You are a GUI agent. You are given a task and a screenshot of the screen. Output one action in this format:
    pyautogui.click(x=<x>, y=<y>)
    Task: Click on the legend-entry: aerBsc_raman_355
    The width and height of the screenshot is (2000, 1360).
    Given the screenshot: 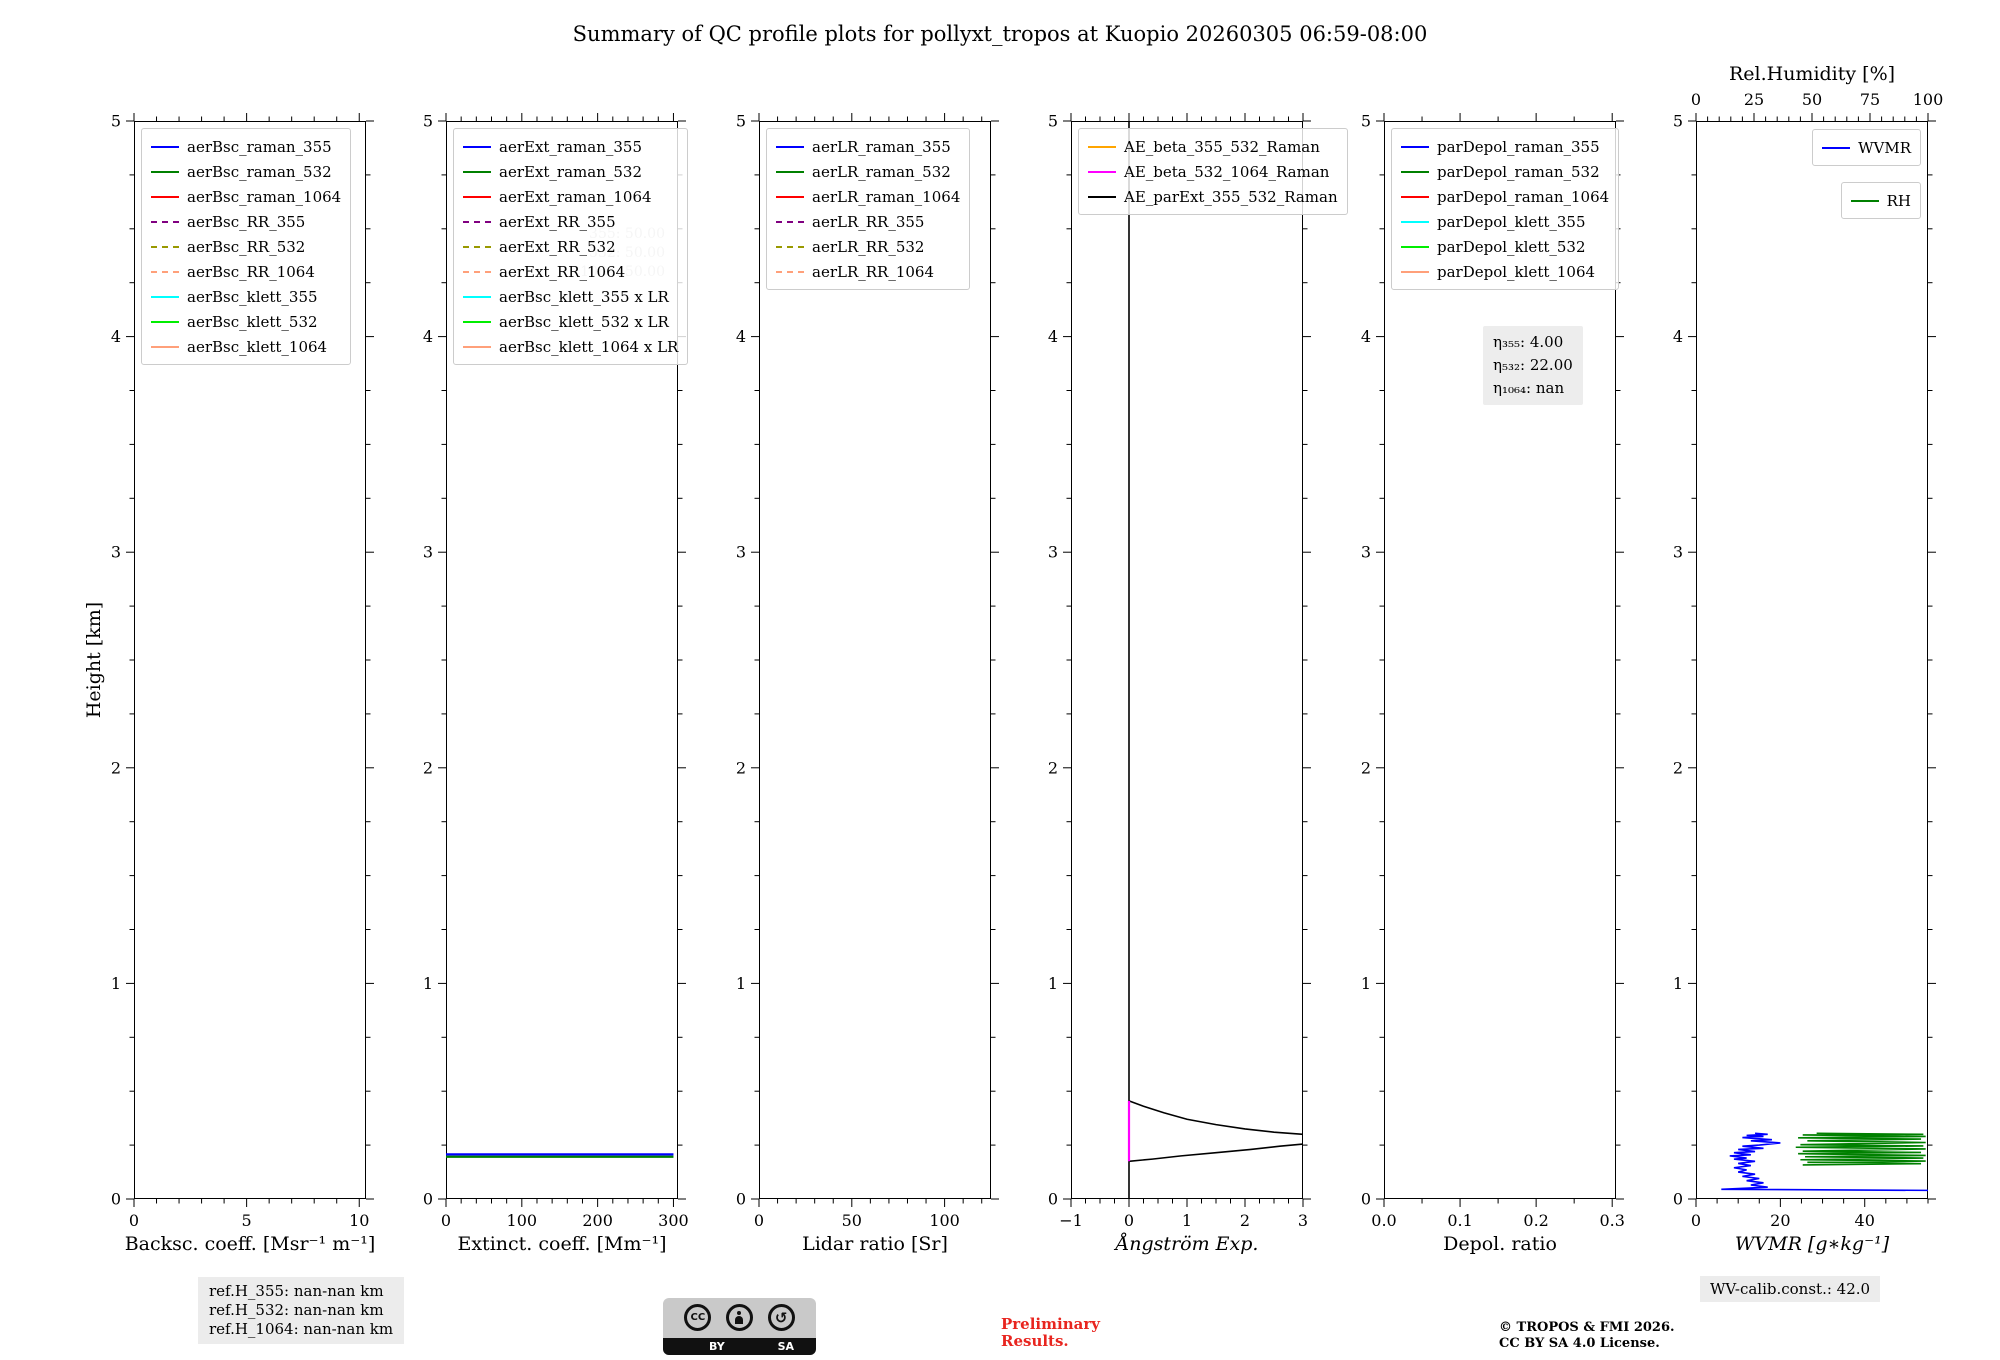 What is the action you would take?
    pyautogui.click(x=246, y=146)
    